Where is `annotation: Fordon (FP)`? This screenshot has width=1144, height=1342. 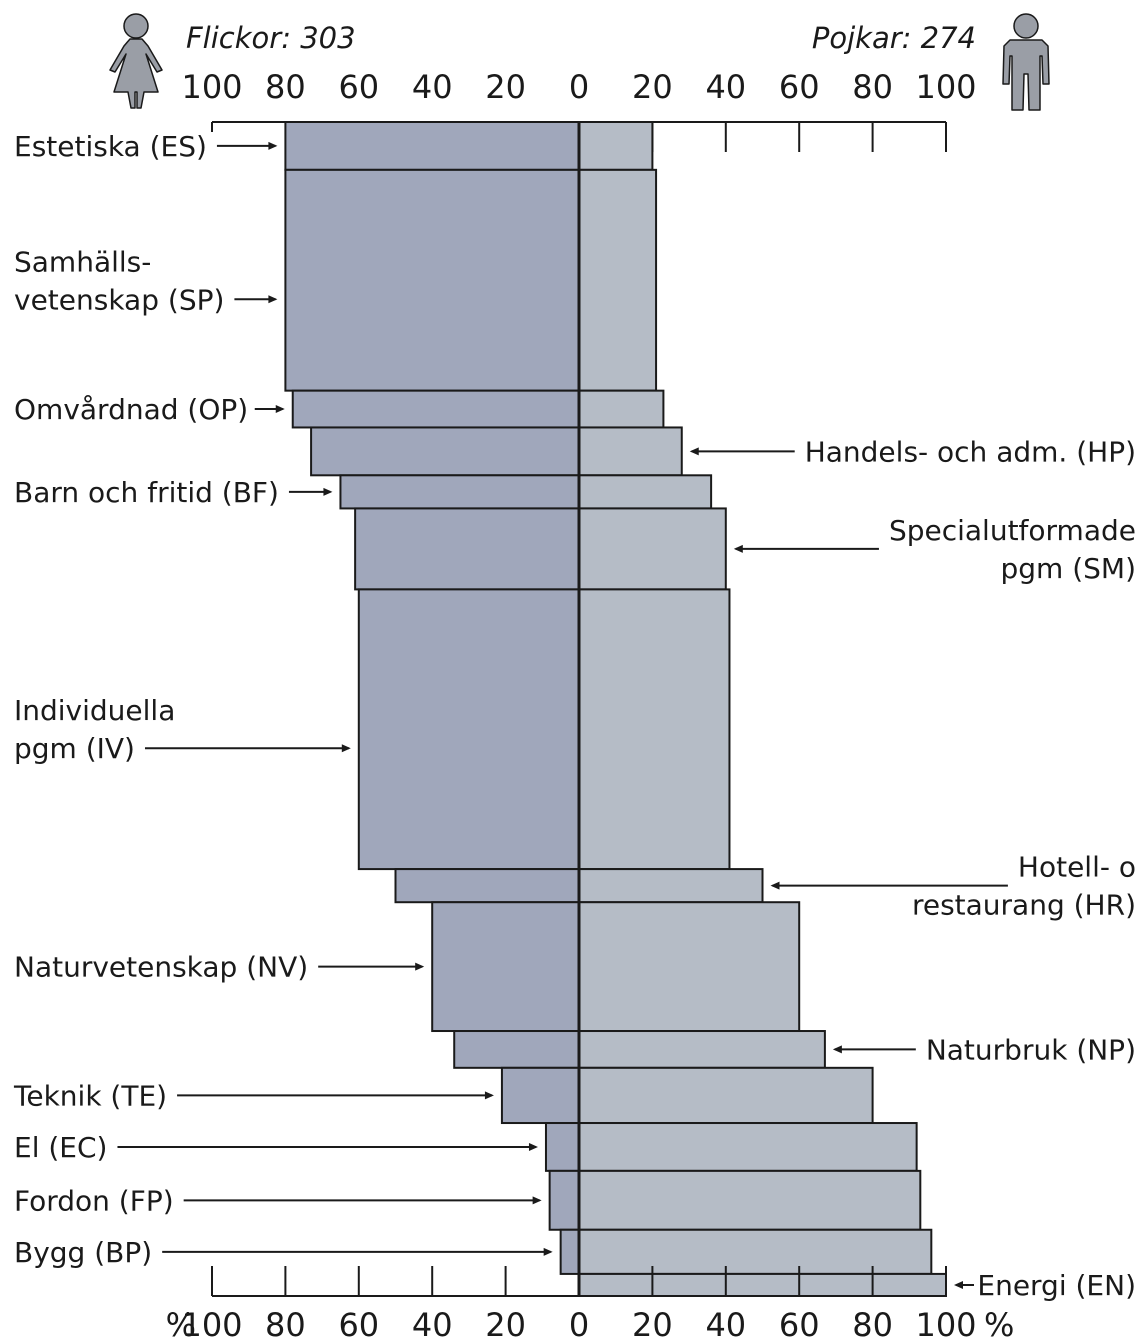 annotation: Fordon (FP) is located at coordinates (278, 1200).